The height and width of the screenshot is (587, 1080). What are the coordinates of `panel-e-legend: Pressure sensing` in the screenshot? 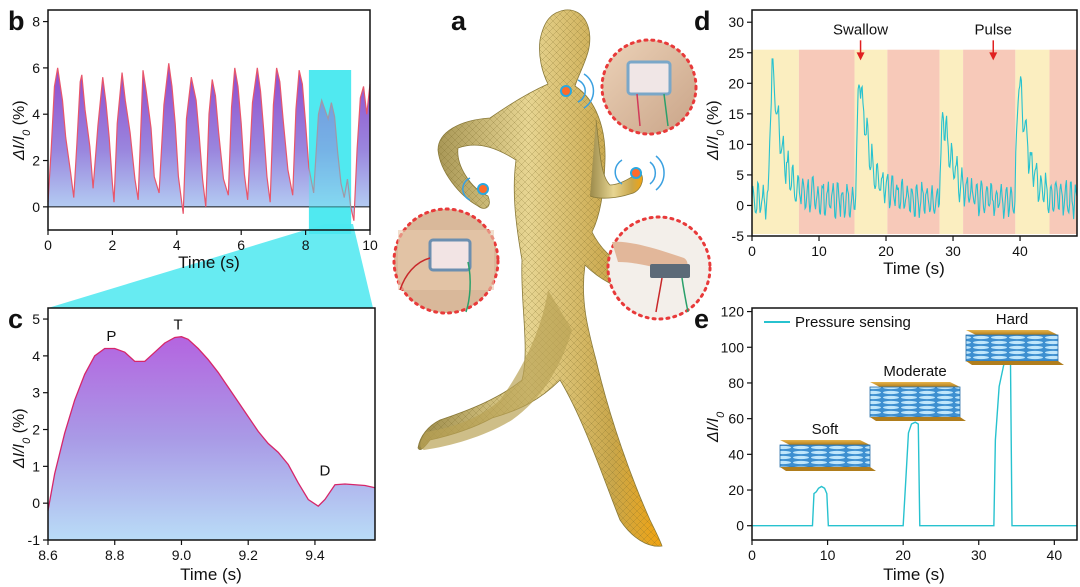 It's located at (837, 322).